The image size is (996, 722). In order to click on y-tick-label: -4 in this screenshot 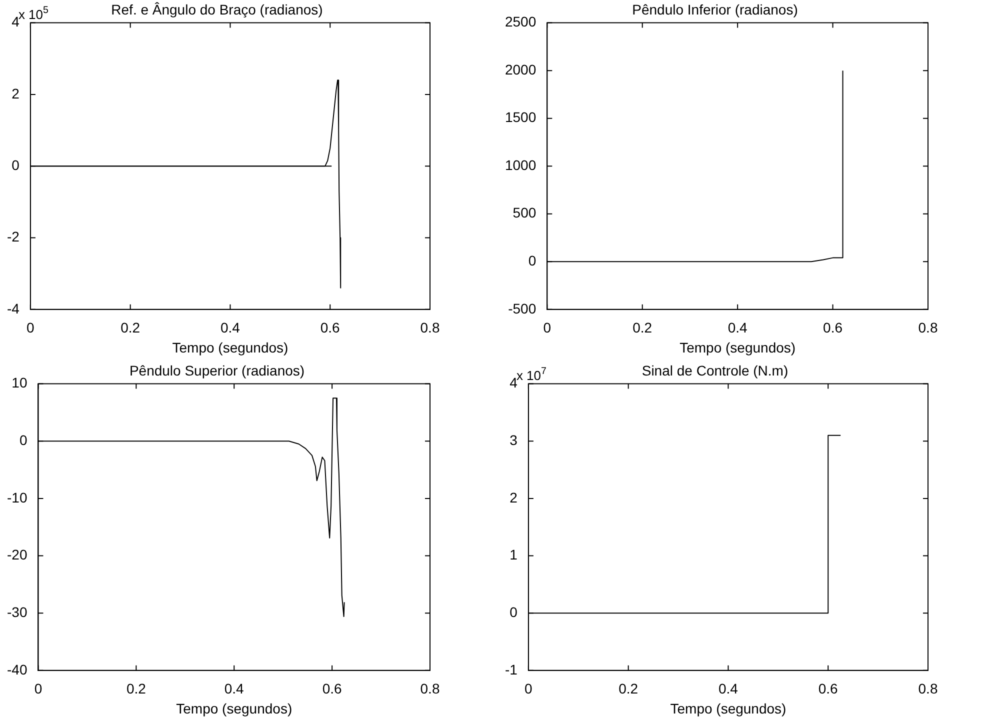, I will do `click(13, 308)`.